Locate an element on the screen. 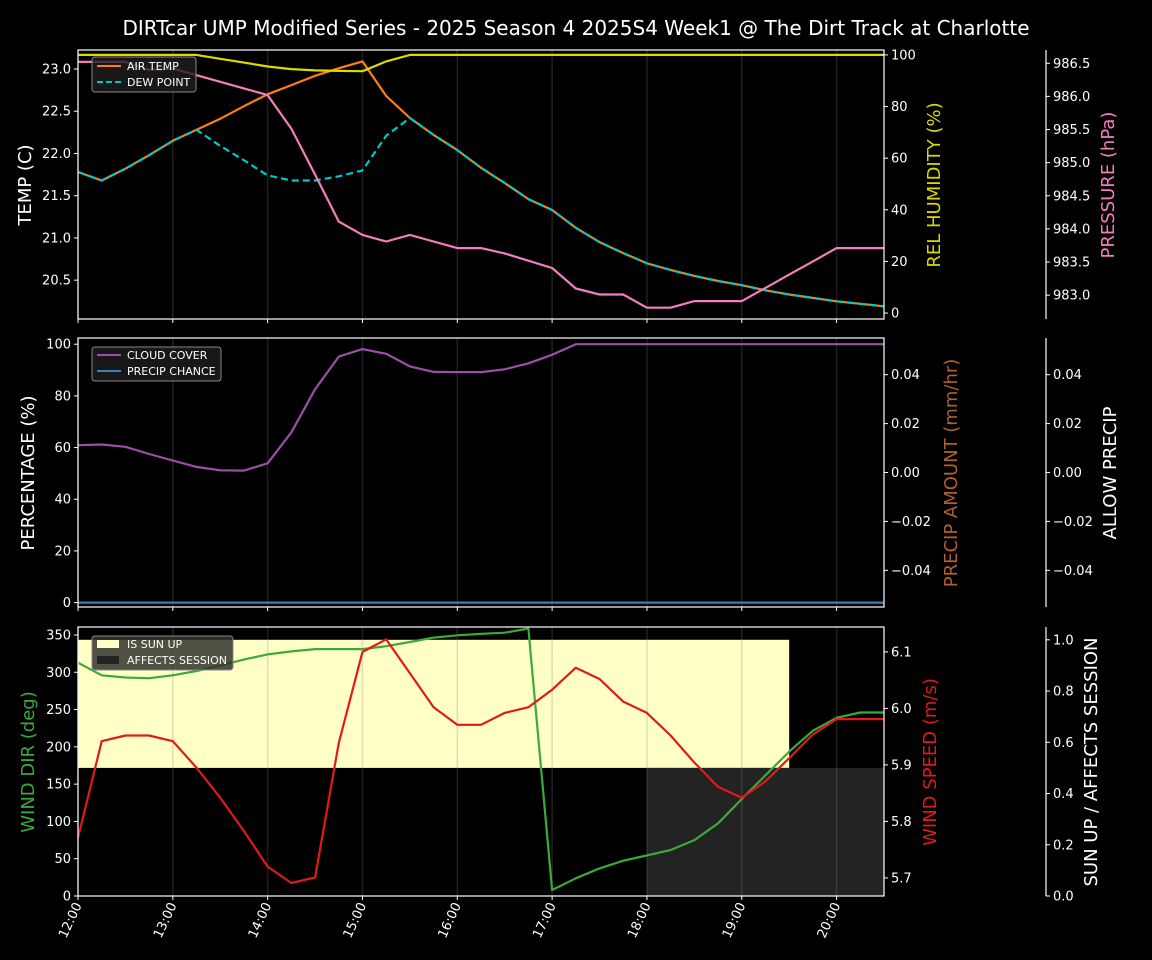 This screenshot has width=1152, height=960. wind-speed-tick-label: 5.7 is located at coordinates (901, 878).